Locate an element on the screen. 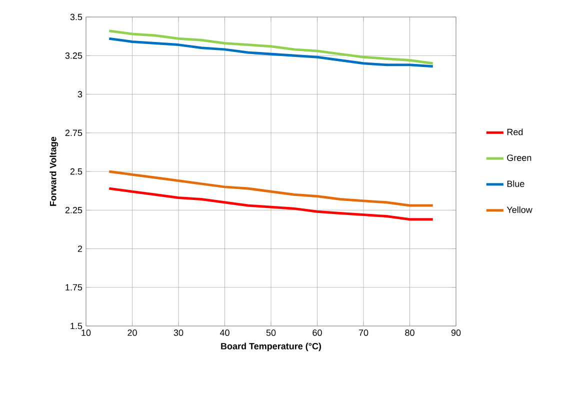 This screenshot has height=403, width=584. x-tick-label: 30 is located at coordinates (179, 333).